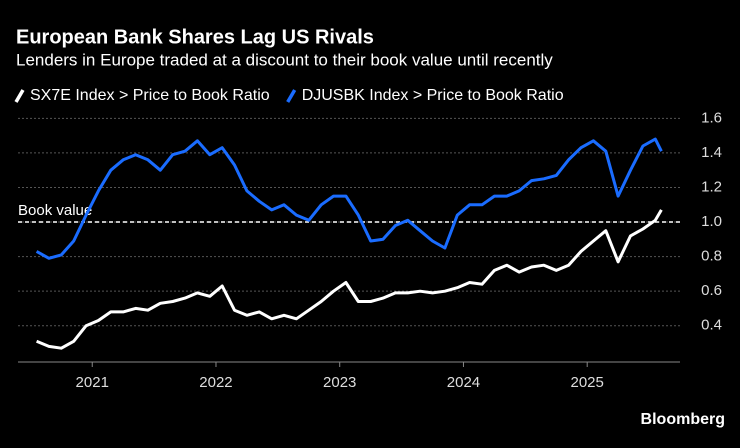  Describe the element at coordinates (587, 382) in the screenshot. I see `x-tick-label: 2025` at that location.